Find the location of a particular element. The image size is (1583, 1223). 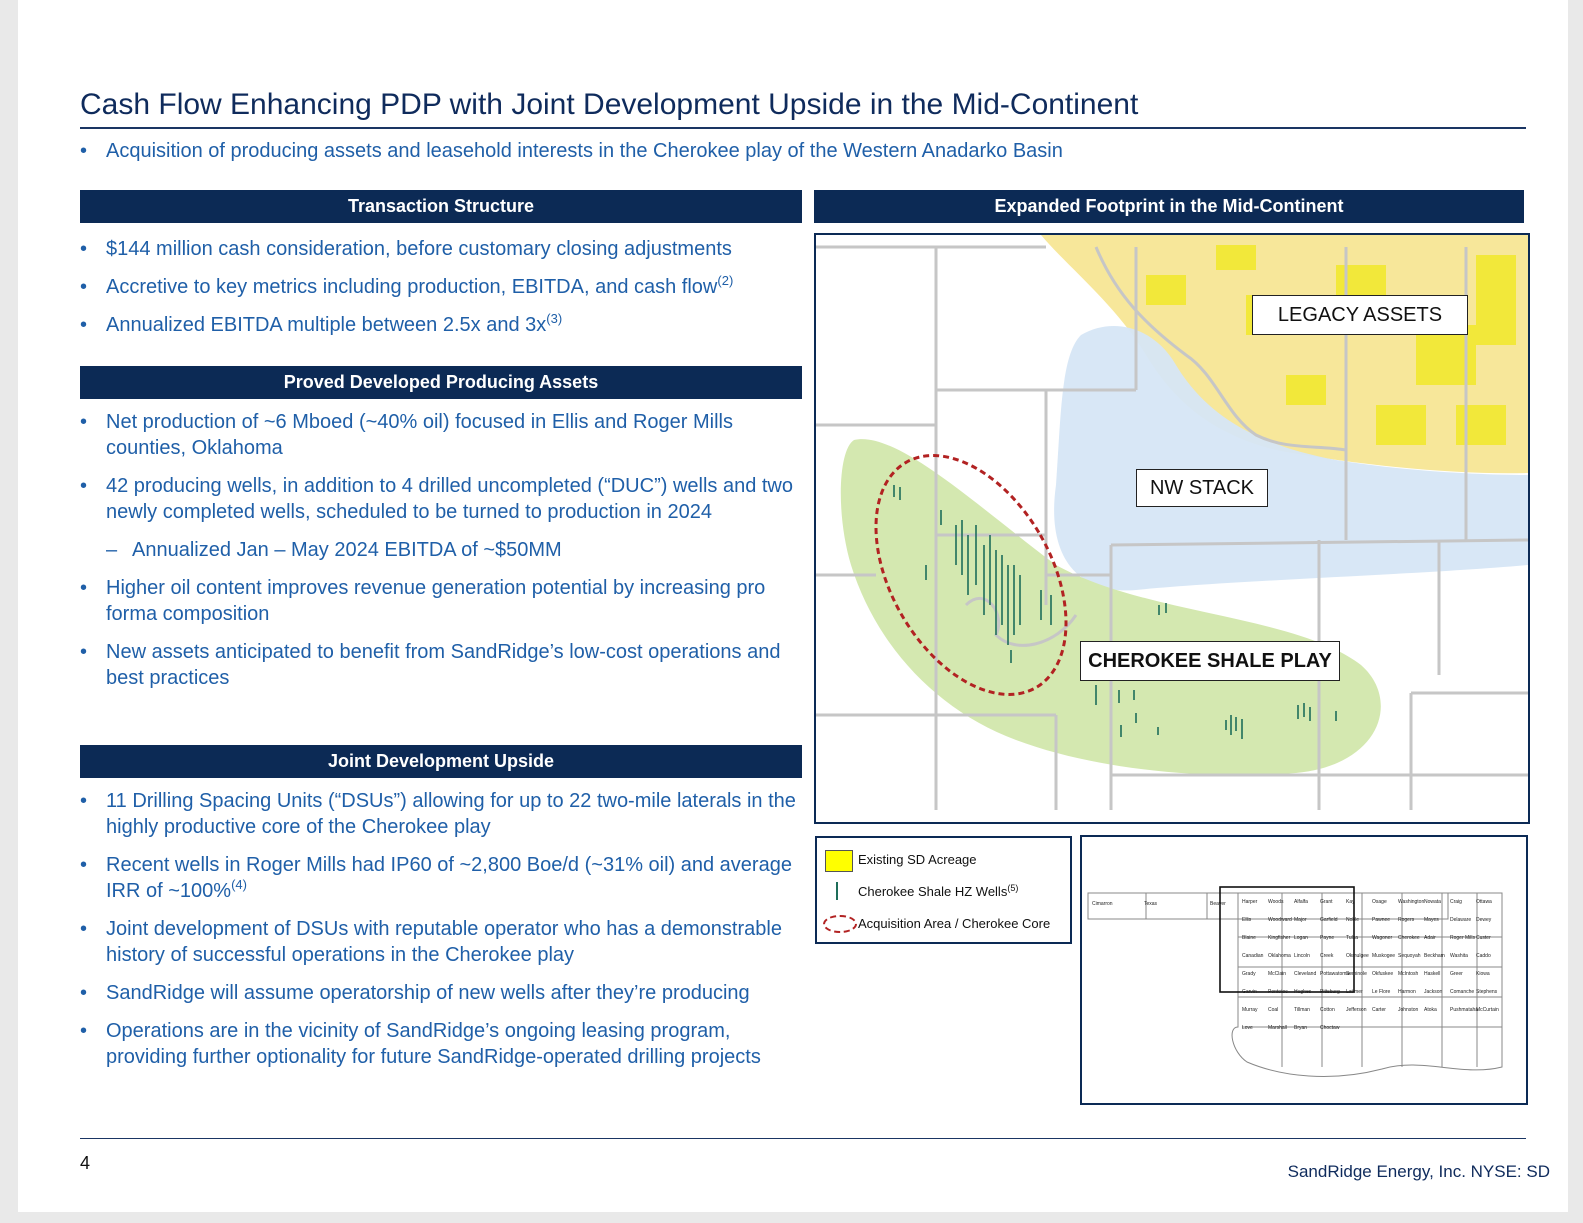

county-label: Bryan is located at coordinates (1301, 1028).